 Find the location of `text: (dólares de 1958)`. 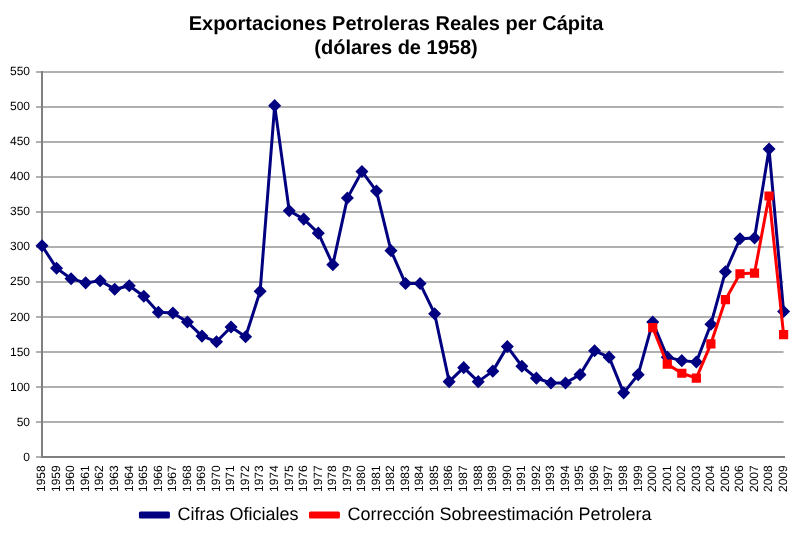

text: (dólares de 1958) is located at coordinates (396, 48).